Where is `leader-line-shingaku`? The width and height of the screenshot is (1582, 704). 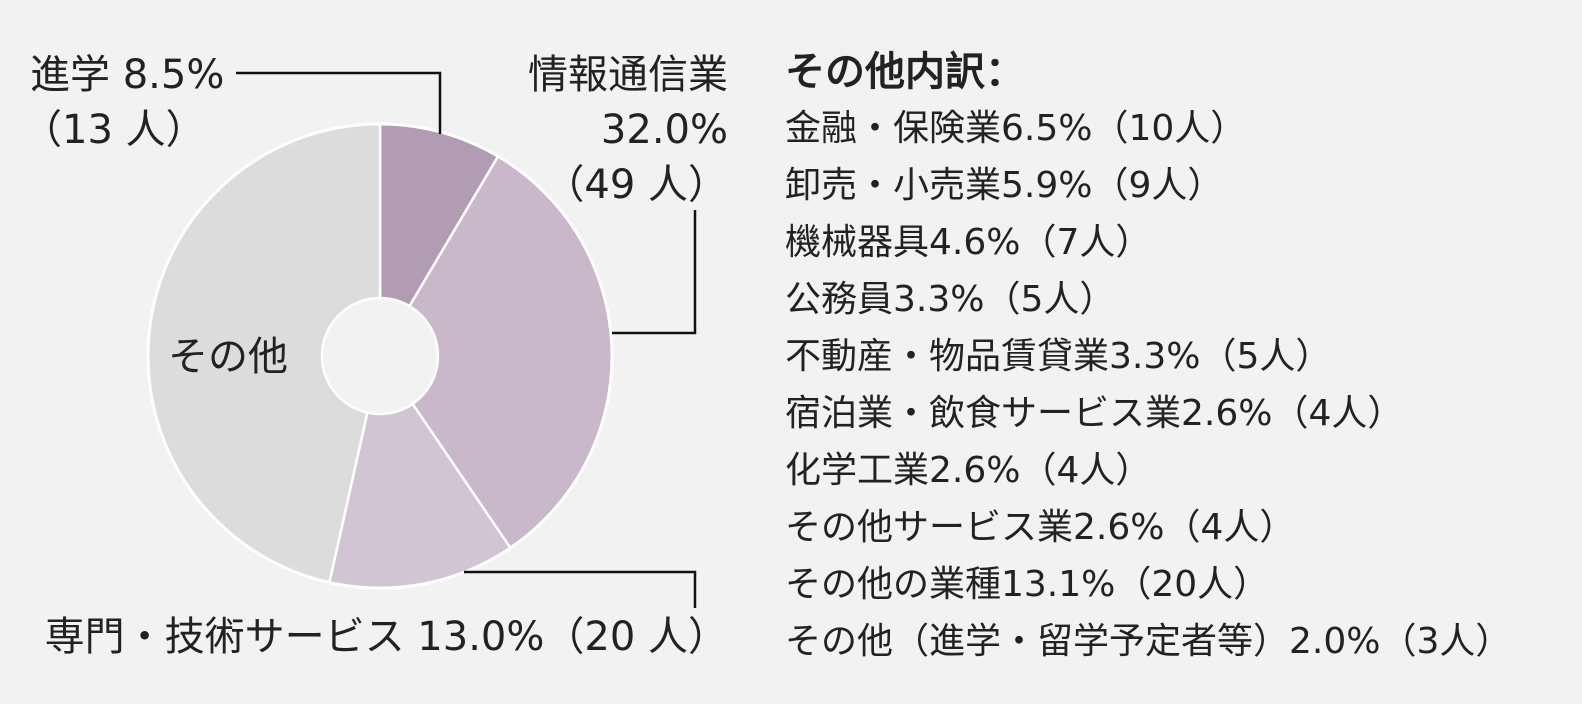 leader-line-shingaku is located at coordinates (339, 102).